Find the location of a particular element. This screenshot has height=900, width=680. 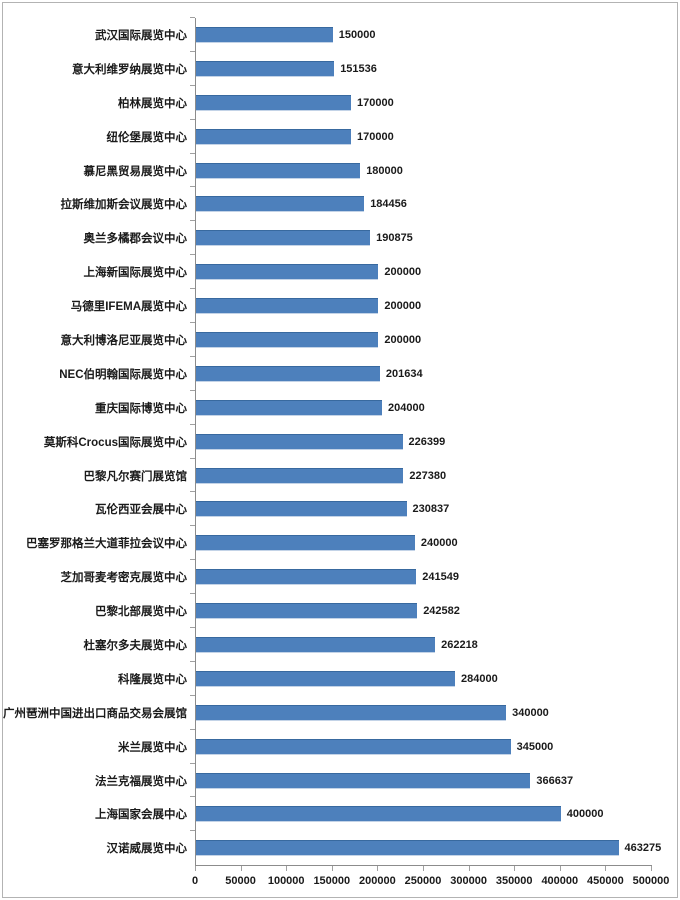

category-label: 瓦伦西亚会展中心 is located at coordinates (141, 510).